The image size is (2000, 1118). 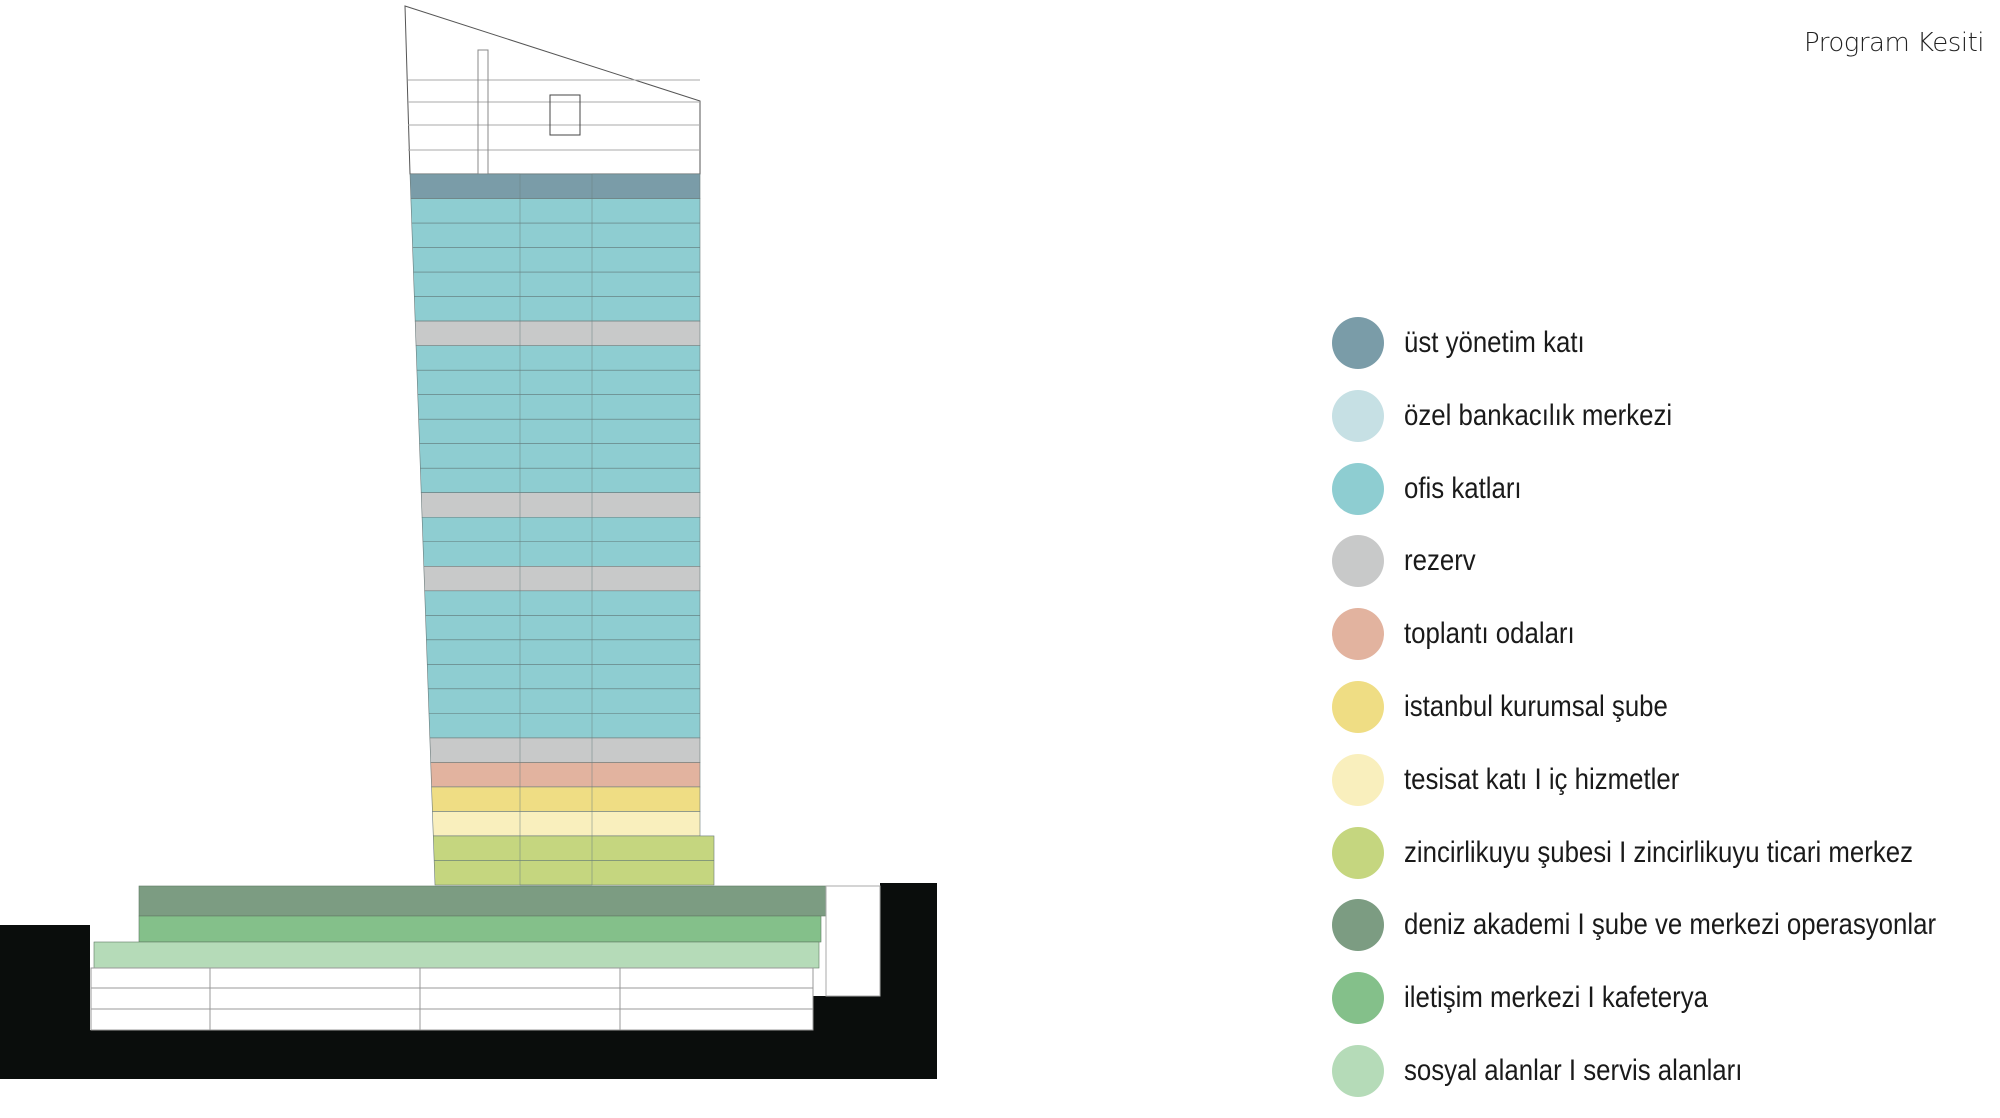 I want to click on legend-item: tesisat katı I iç hizmetler, so click(x=1666, y=779).